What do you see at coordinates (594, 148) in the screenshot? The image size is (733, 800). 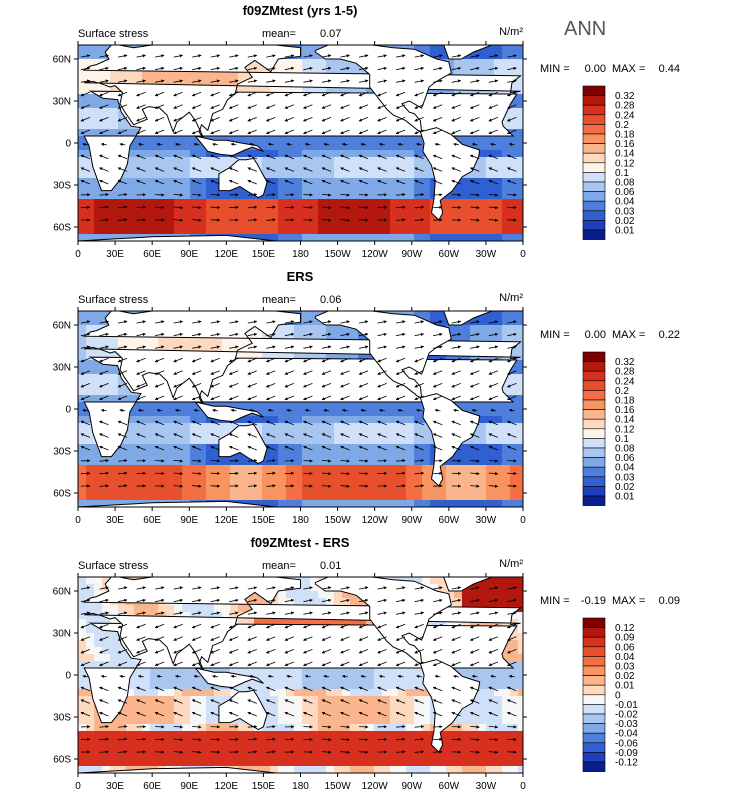 I see `colorbar-swatch` at bounding box center [594, 148].